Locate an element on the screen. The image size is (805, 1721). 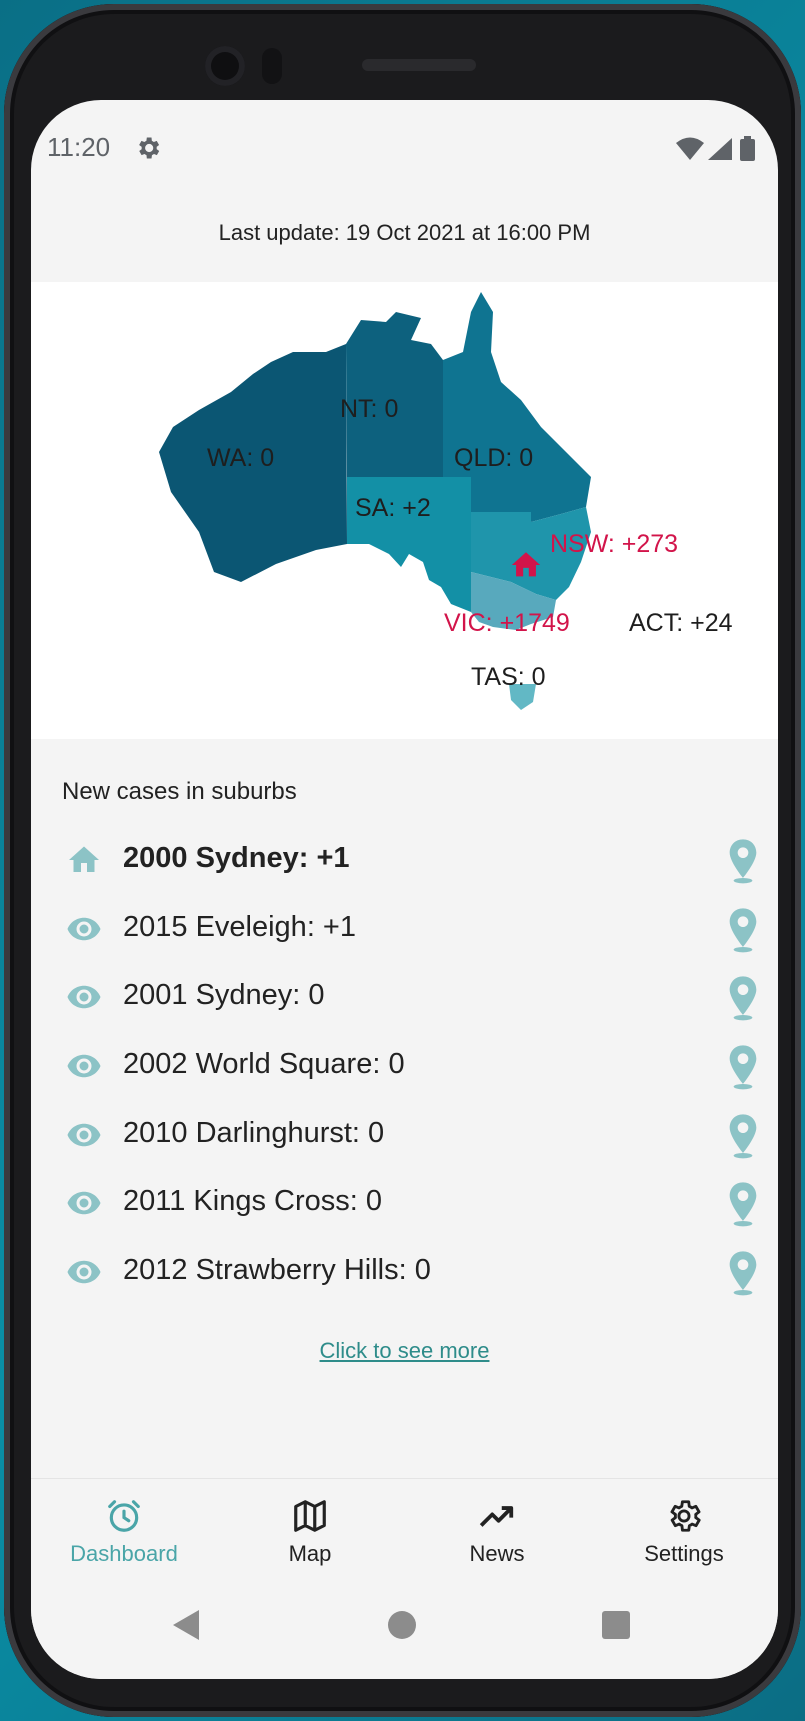
wifi-icon is located at coordinates (690, 148).